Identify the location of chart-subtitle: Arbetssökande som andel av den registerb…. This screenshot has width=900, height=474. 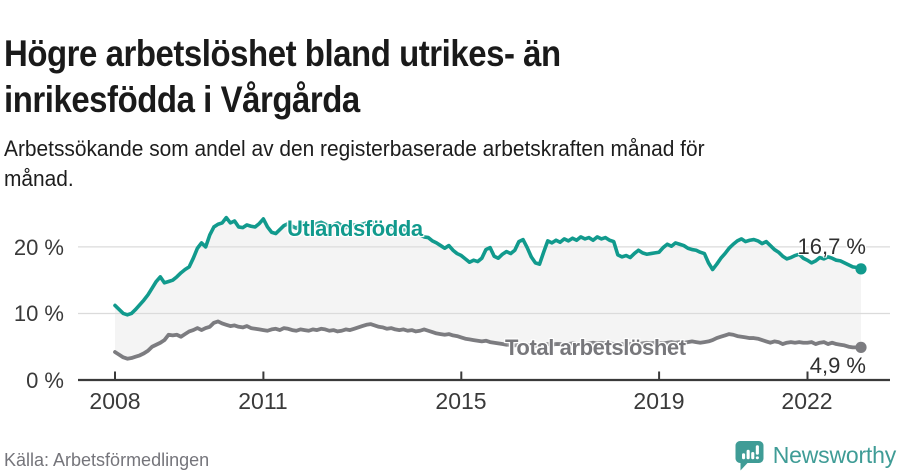
(354, 163).